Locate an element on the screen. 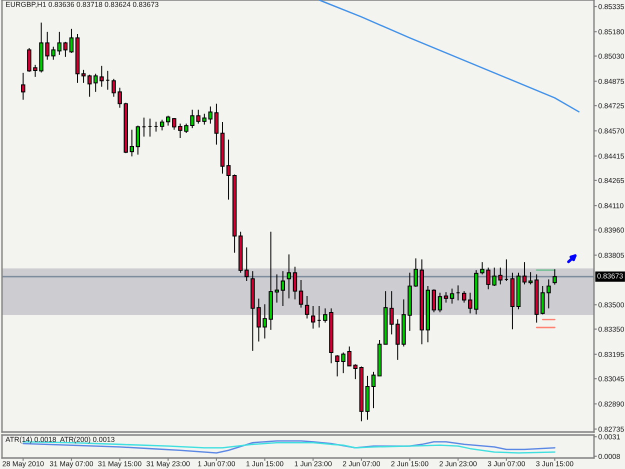 The height and width of the screenshot is (469, 625). line-series is located at coordinates (449, 56).